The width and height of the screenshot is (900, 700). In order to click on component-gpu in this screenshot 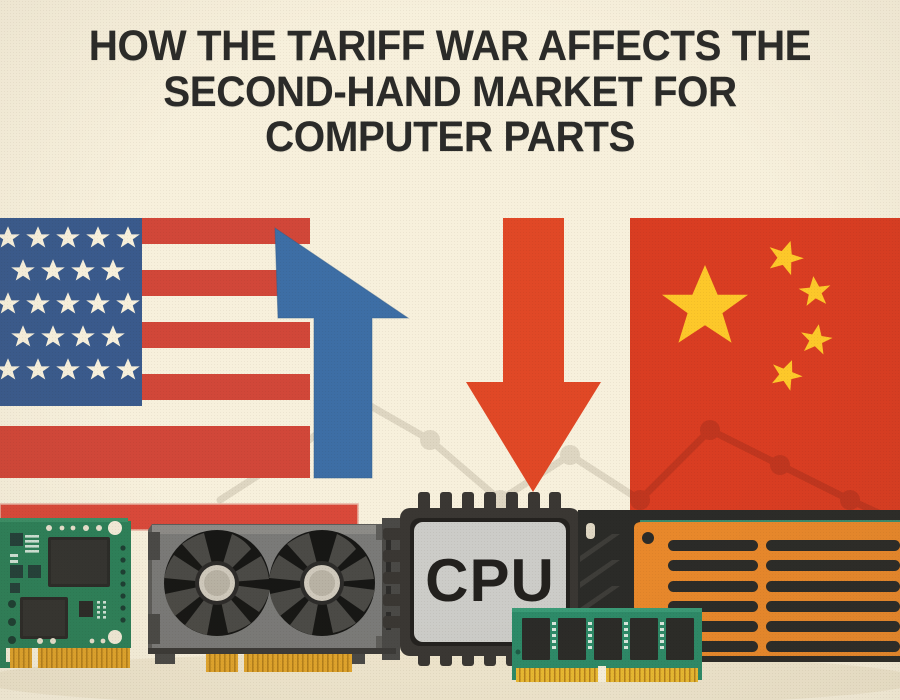, I will do `click(274, 595)`.